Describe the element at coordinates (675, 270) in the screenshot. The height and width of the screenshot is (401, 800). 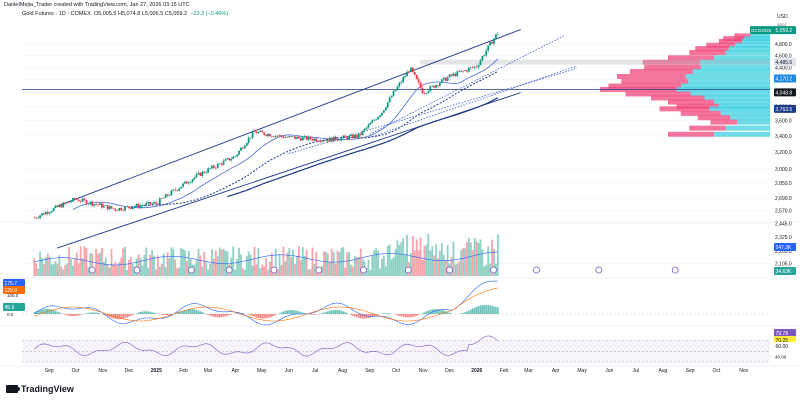
I see `event-marker-icon` at that location.